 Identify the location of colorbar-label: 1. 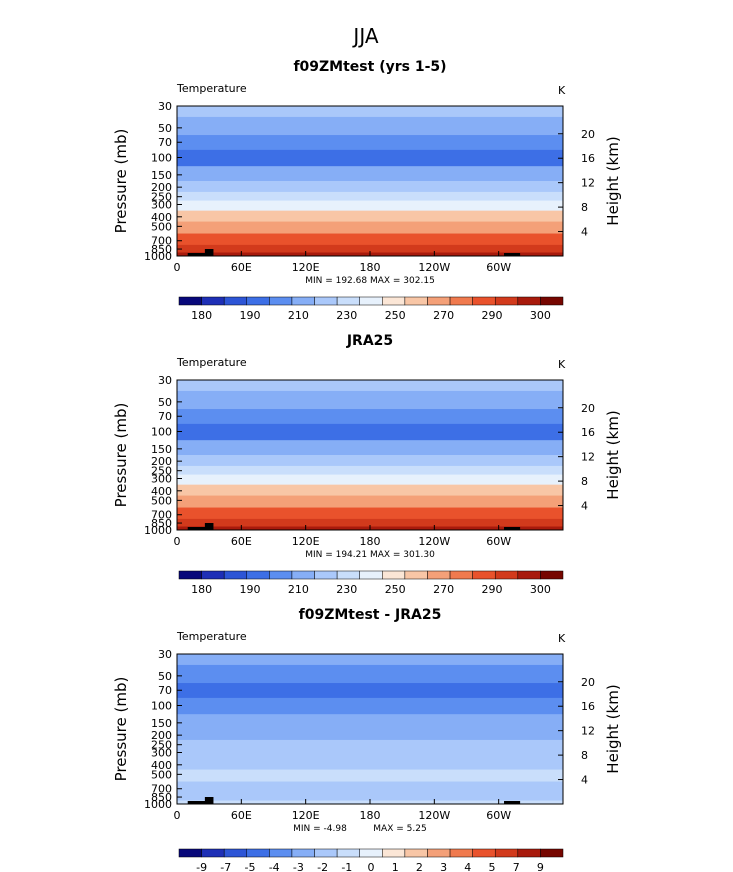
(395, 866).